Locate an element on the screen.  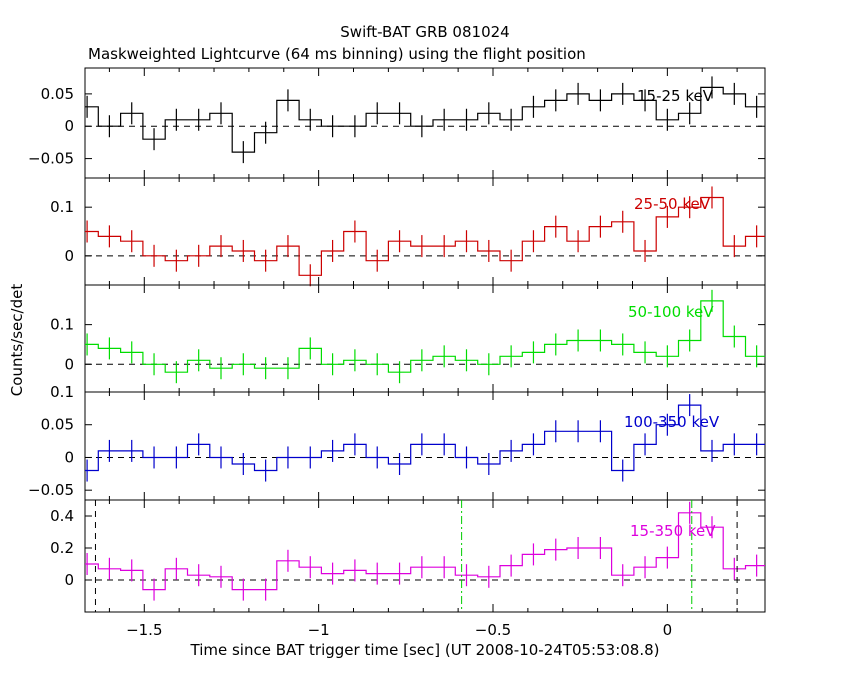
x-tick-label: −1.5 is located at coordinates (144, 630).